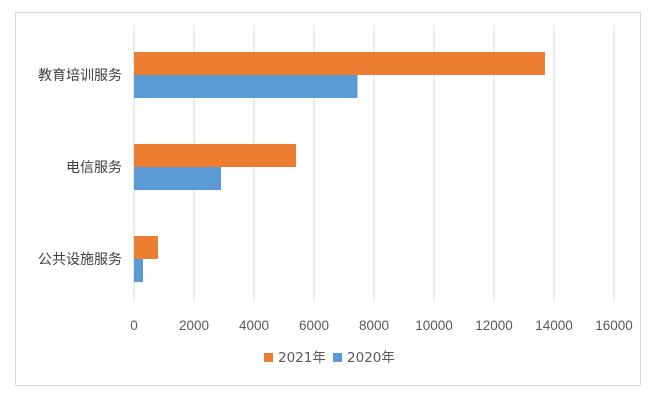 Image resolution: width=656 pixels, height=406 pixels. I want to click on x-tick-label: 12000, so click(494, 325).